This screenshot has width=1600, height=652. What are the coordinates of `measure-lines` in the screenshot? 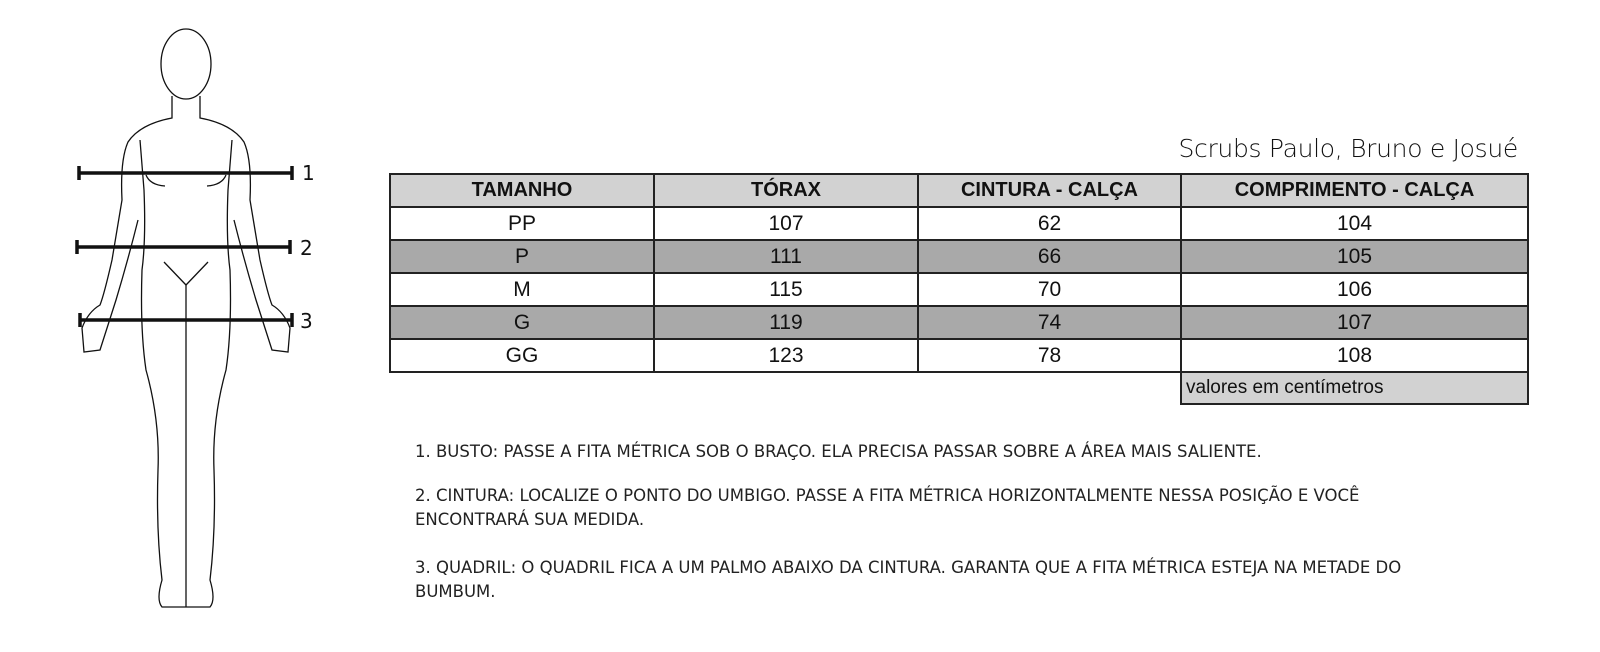 It's located at (184, 246).